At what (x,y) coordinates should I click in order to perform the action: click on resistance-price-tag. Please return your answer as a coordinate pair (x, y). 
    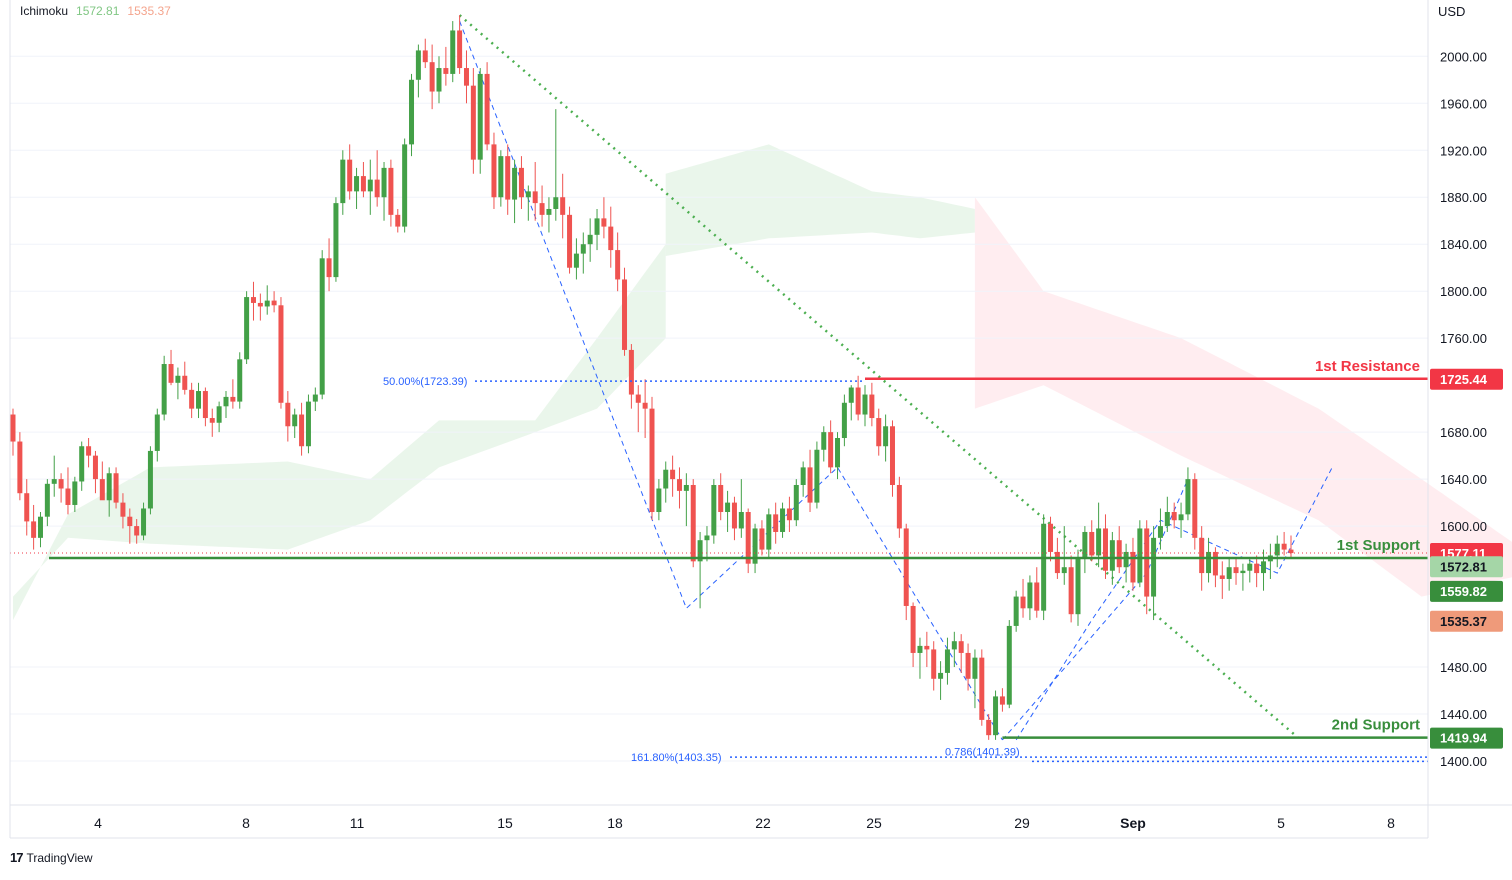
    Looking at the image, I should click on (1466, 379).